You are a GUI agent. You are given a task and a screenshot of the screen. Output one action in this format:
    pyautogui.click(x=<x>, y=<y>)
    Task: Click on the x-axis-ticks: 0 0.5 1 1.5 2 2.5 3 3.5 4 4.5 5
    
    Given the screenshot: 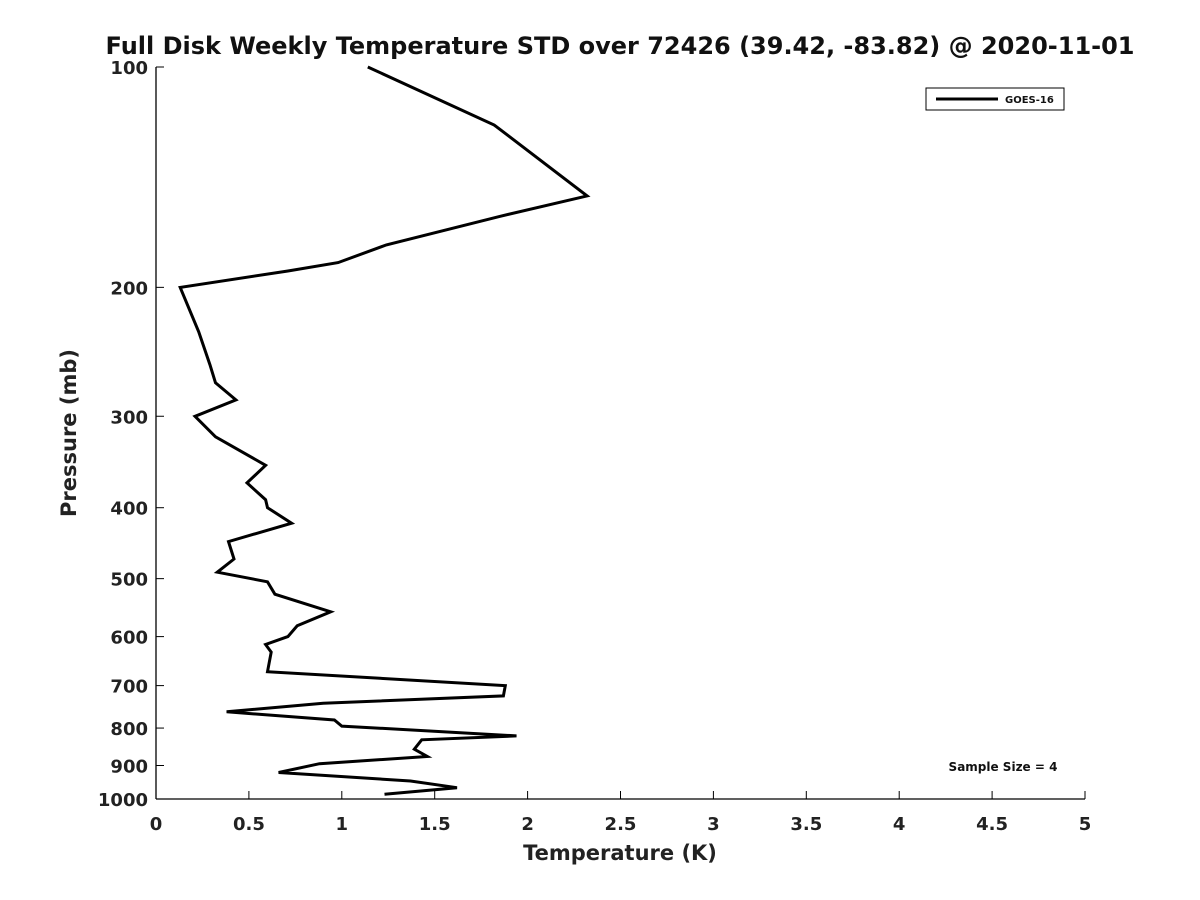 What is the action you would take?
    pyautogui.click(x=621, y=813)
    